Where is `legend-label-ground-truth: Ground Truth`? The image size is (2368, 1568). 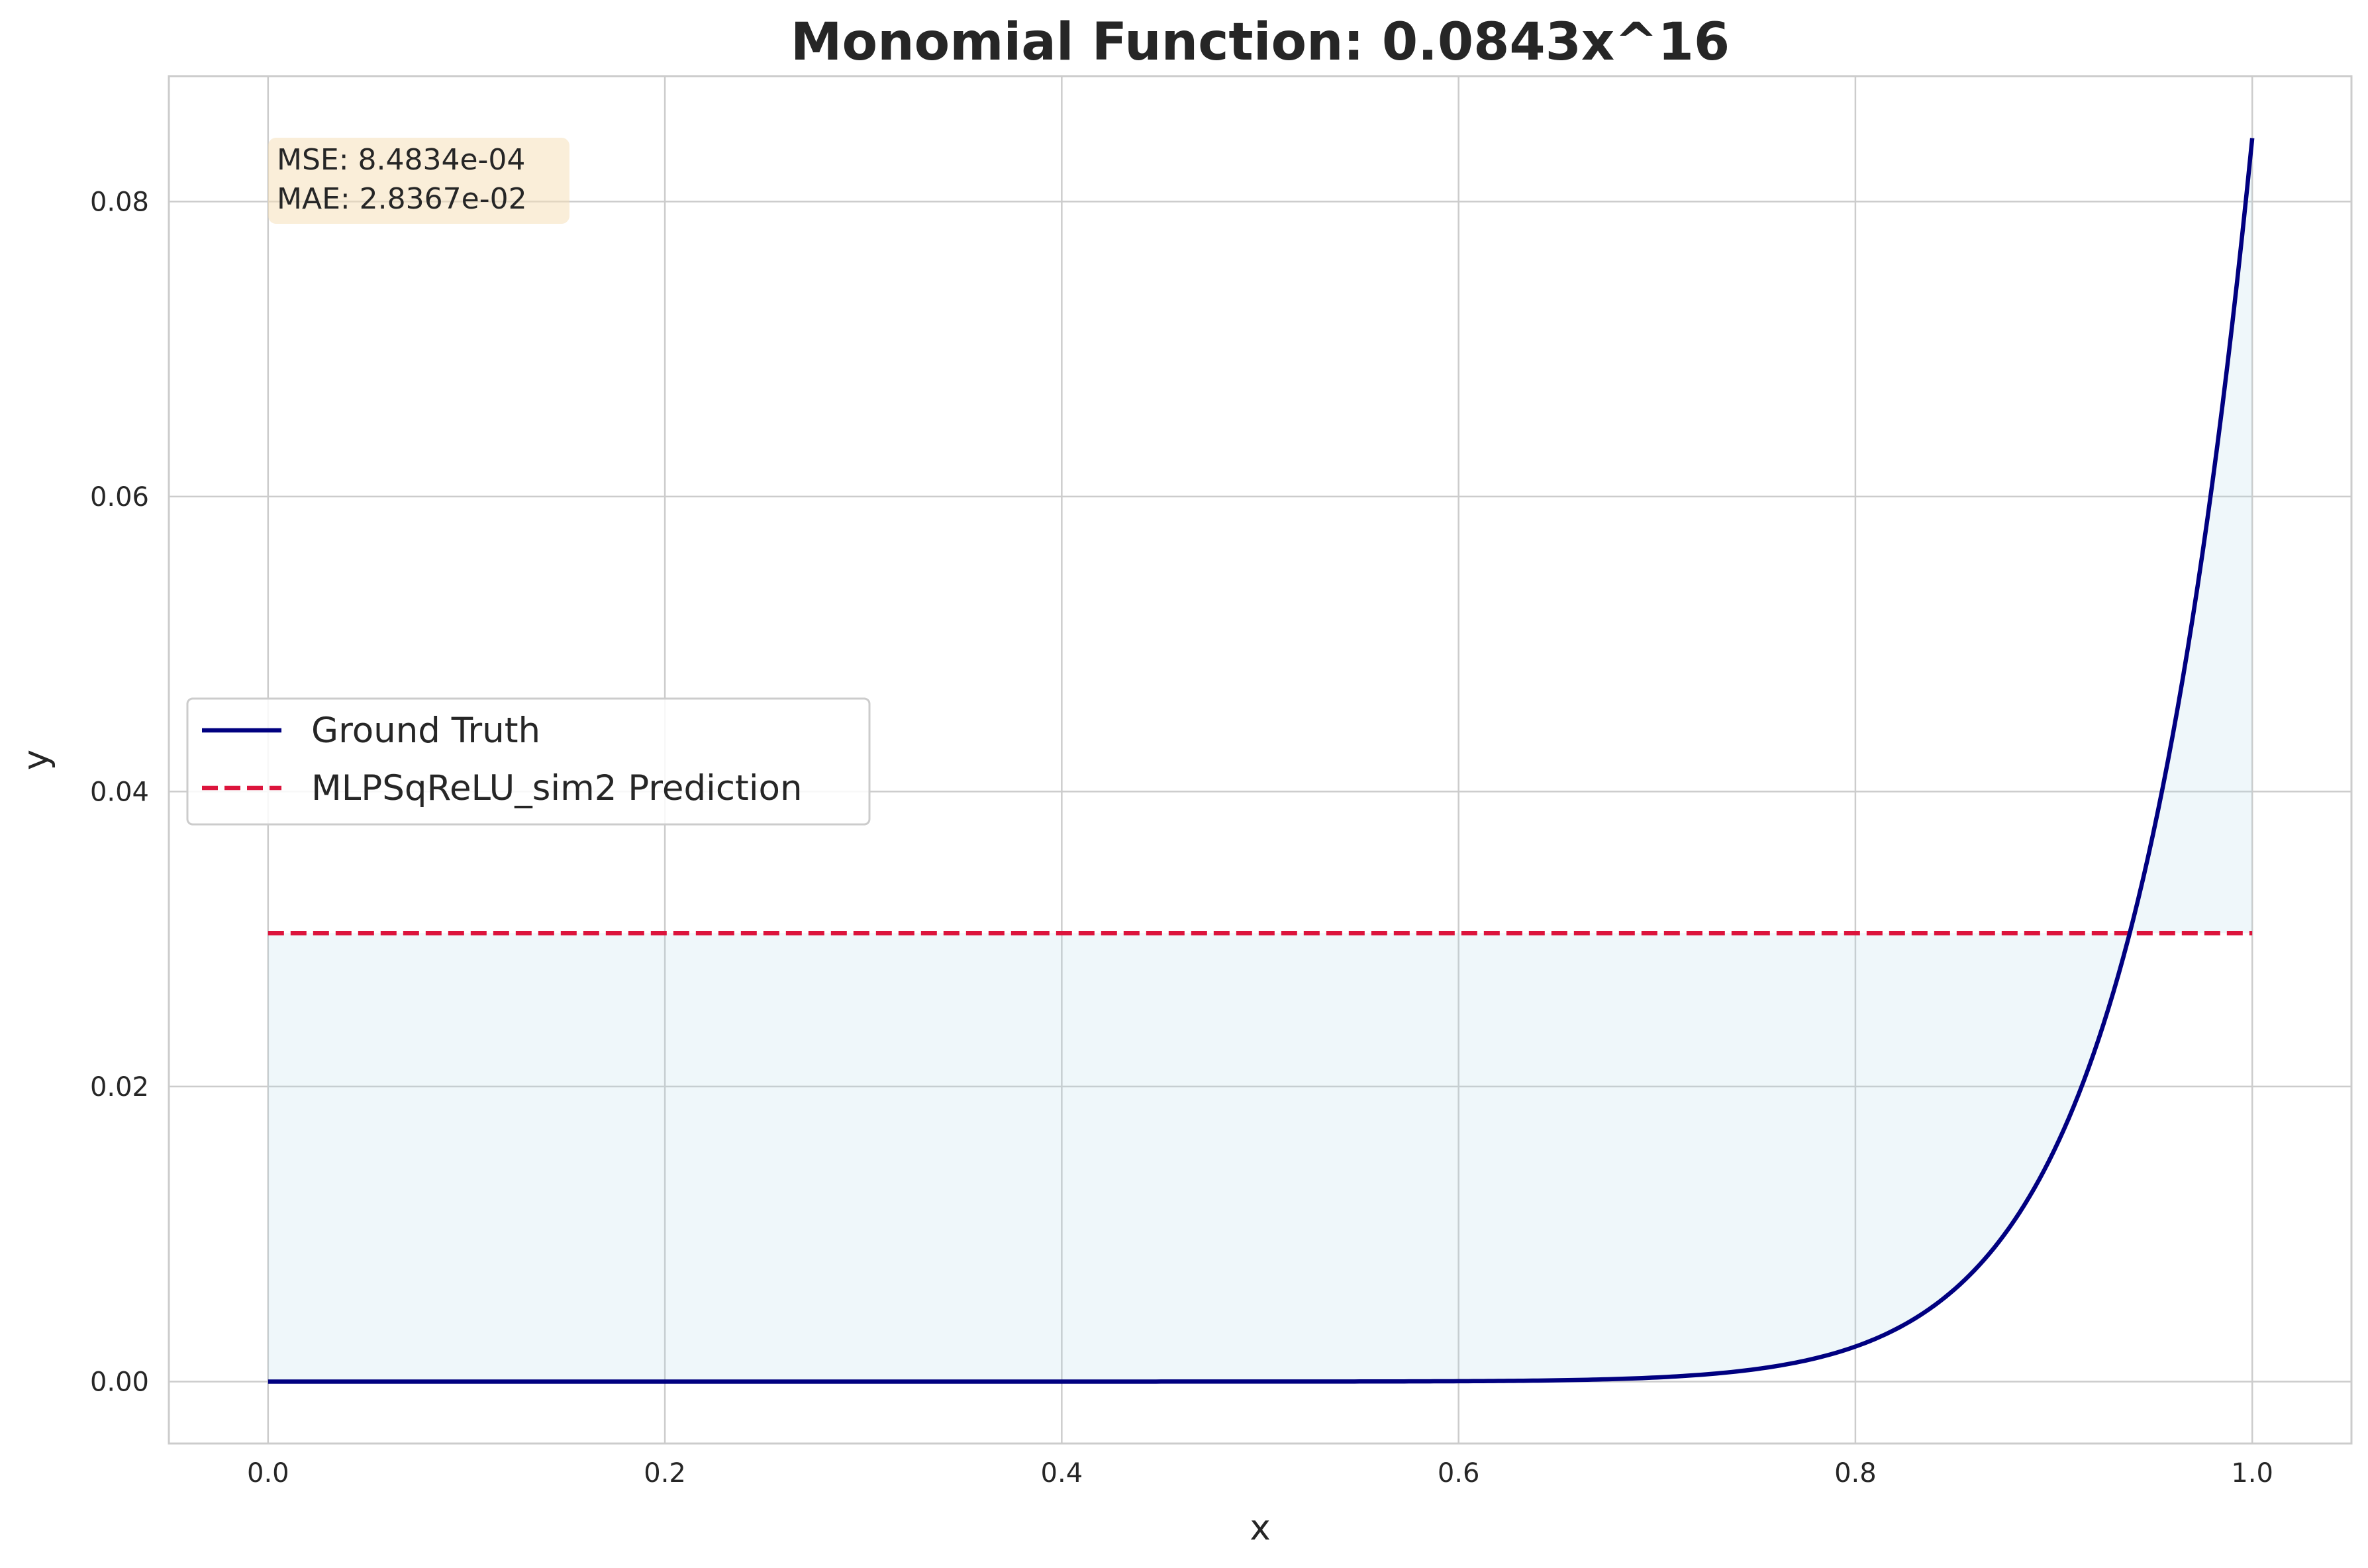 legend-label-ground-truth: Ground Truth is located at coordinates (425, 730).